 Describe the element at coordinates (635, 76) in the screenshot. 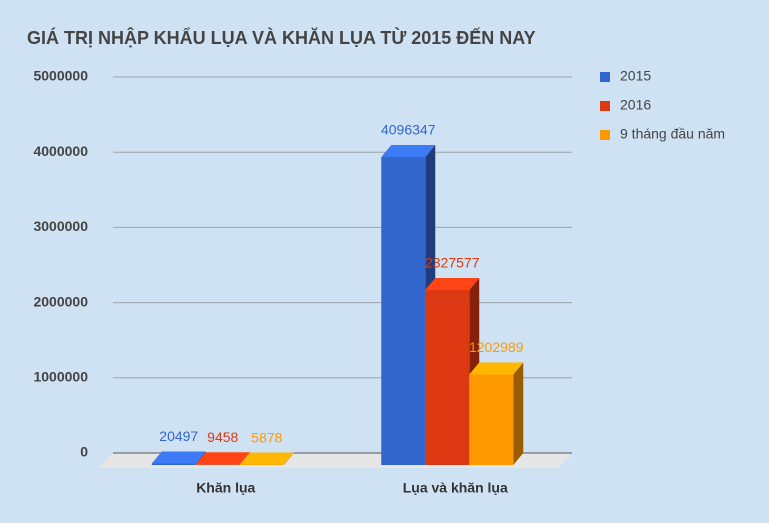

I see `legend-label: 2015` at that location.